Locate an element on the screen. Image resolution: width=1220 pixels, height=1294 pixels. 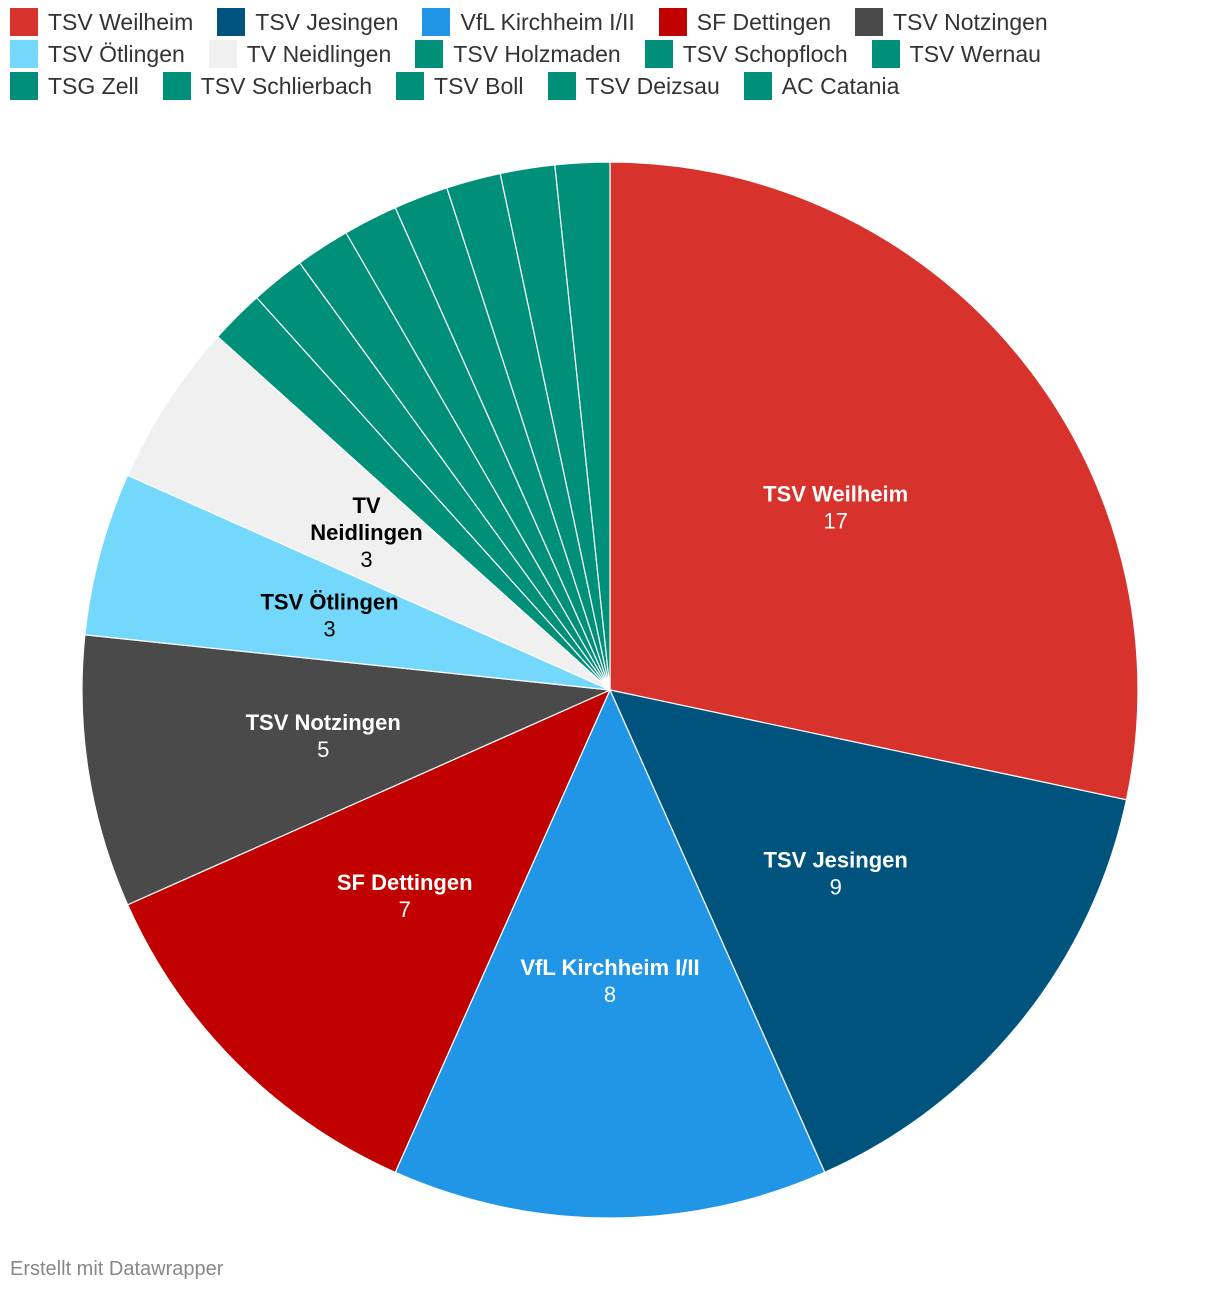
legend-item-tsv-deizsau: TSV Deizsau is located at coordinates (633, 86).